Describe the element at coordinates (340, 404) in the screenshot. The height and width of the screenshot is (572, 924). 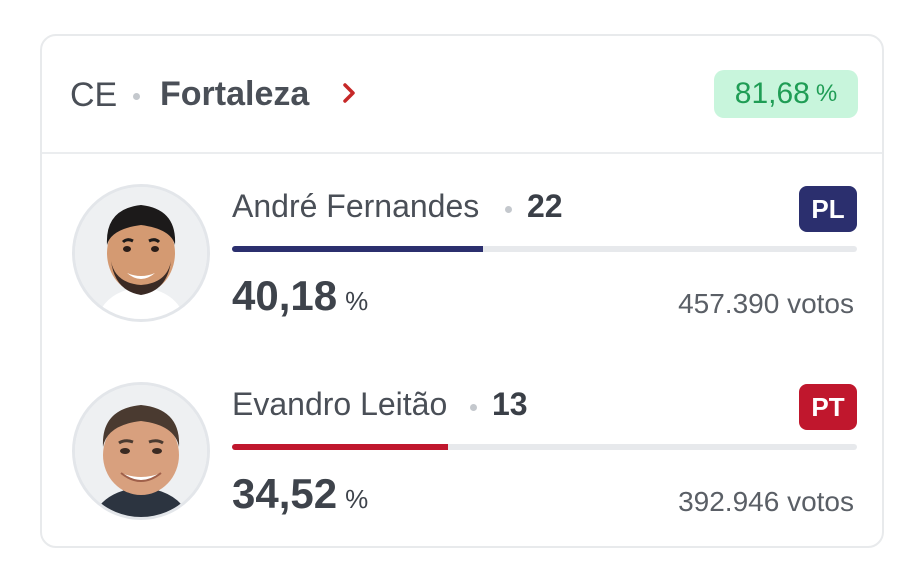
I see `candidate-name: Evandro Leitão` at that location.